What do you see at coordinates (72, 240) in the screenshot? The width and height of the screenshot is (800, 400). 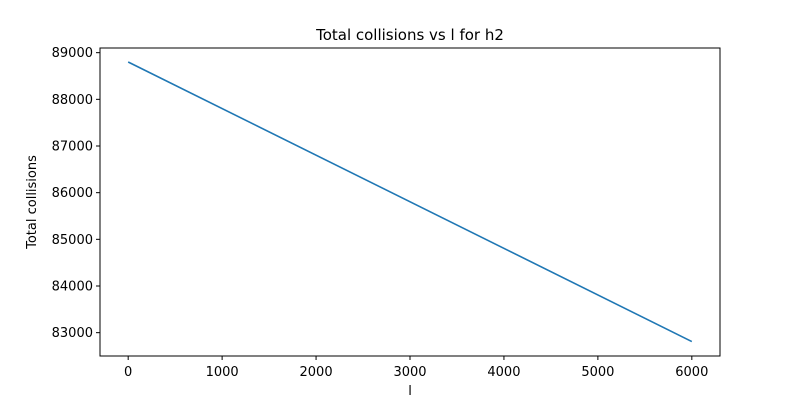 I see `y-tick-label: 85000` at bounding box center [72, 240].